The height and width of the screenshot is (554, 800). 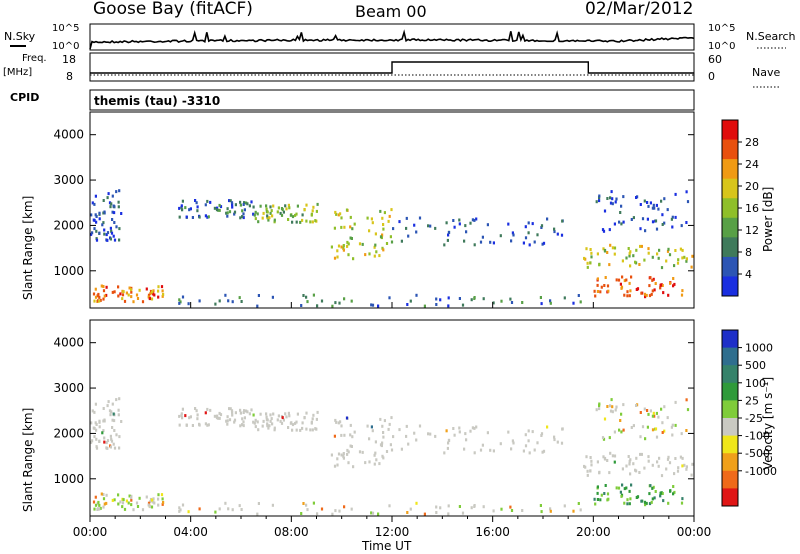 I want to click on noise-right-tick-top: 10^5, so click(x=721, y=28).